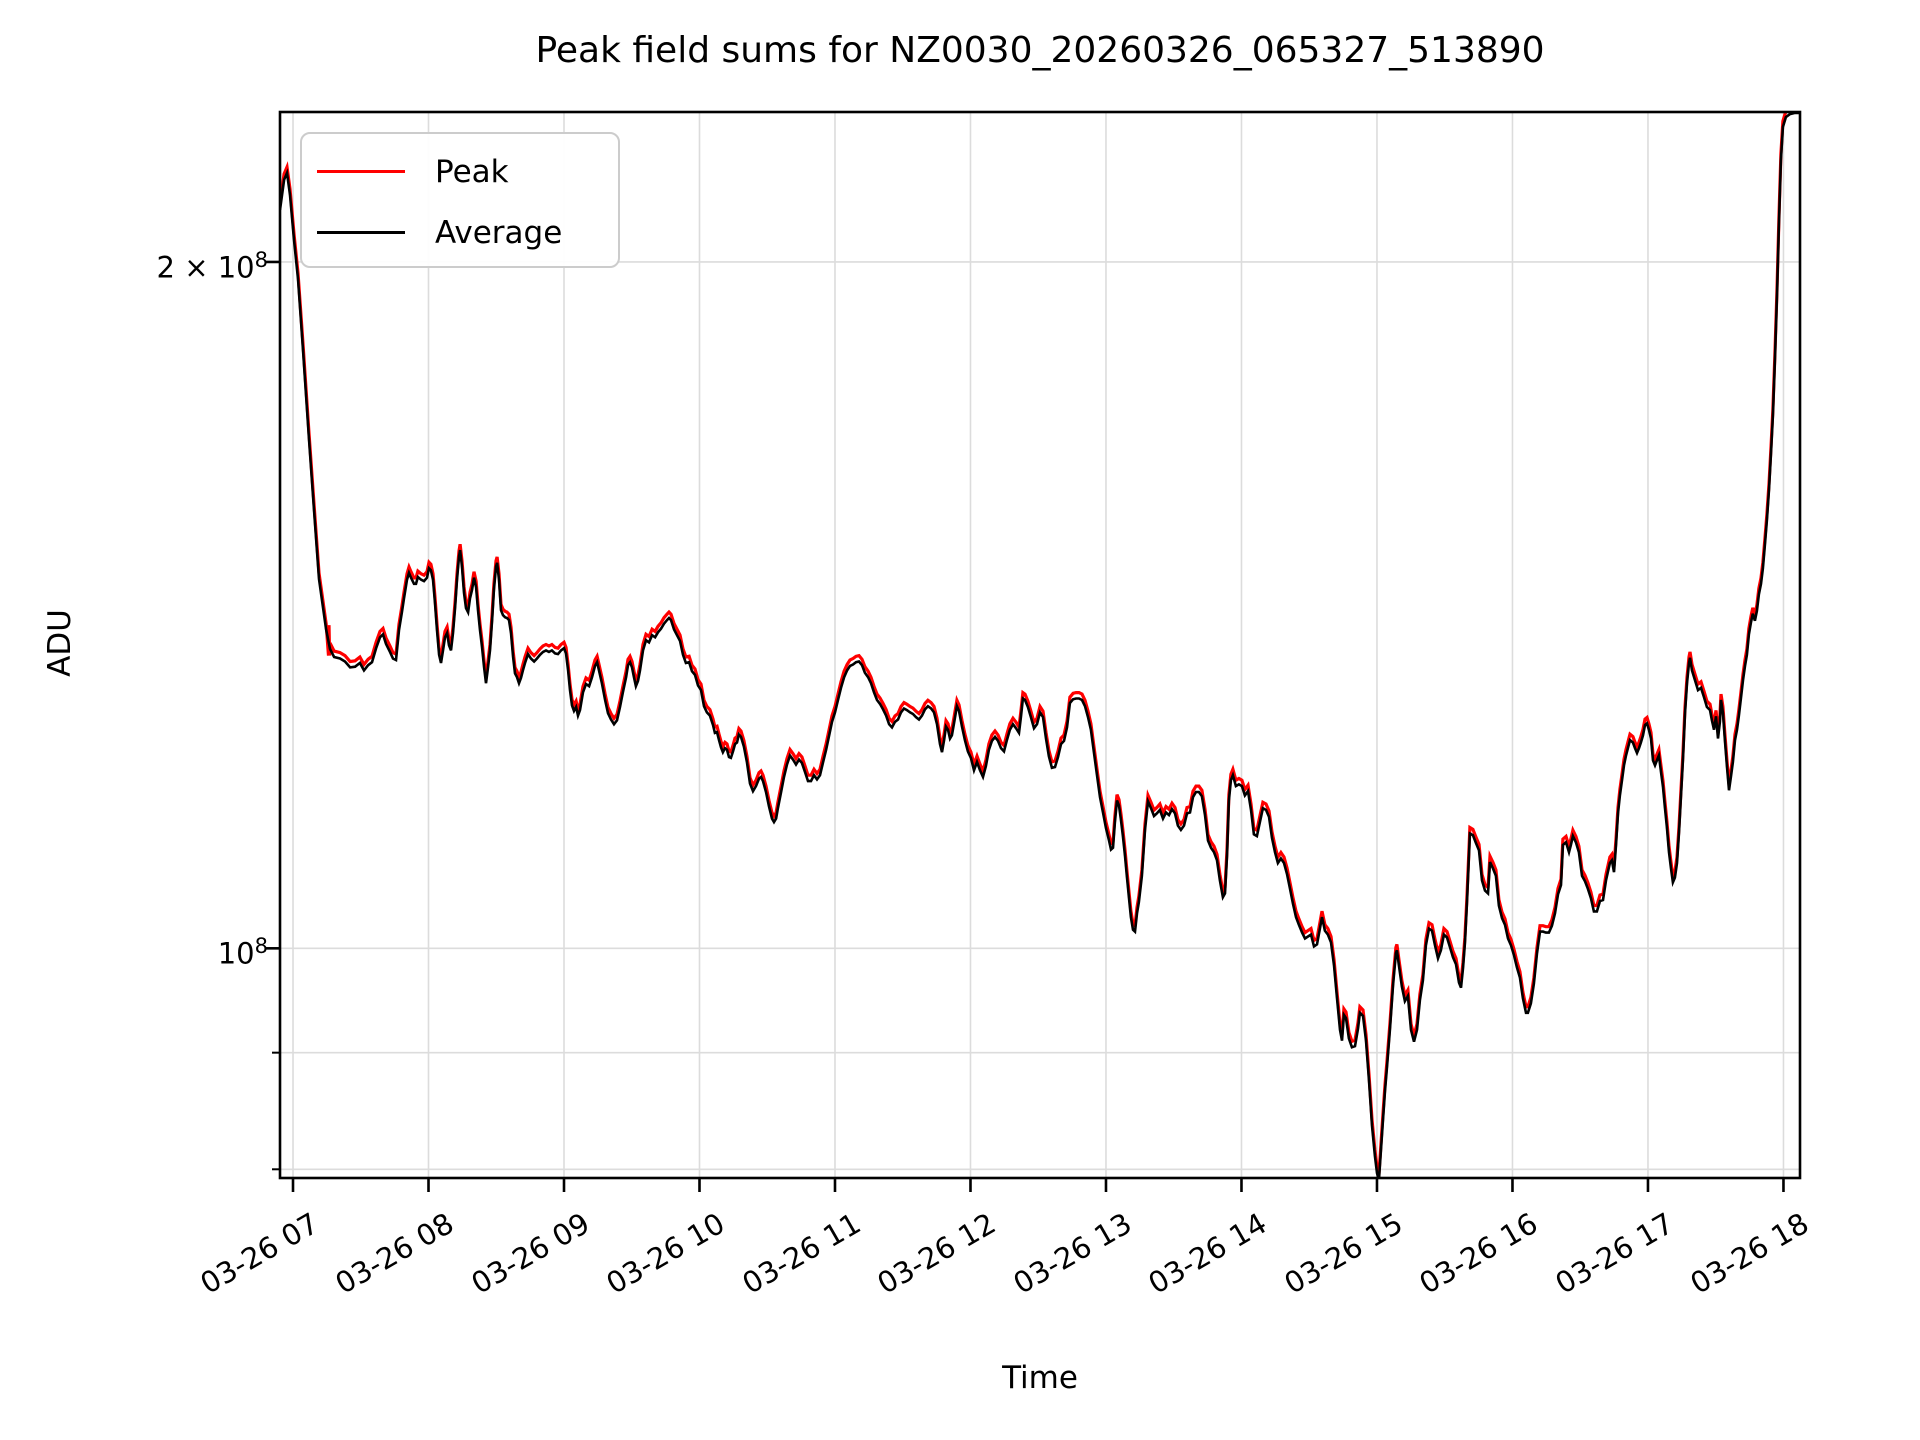  Describe the element at coordinates (1040, 1378) in the screenshot. I see `x-axis-label: Time` at that location.